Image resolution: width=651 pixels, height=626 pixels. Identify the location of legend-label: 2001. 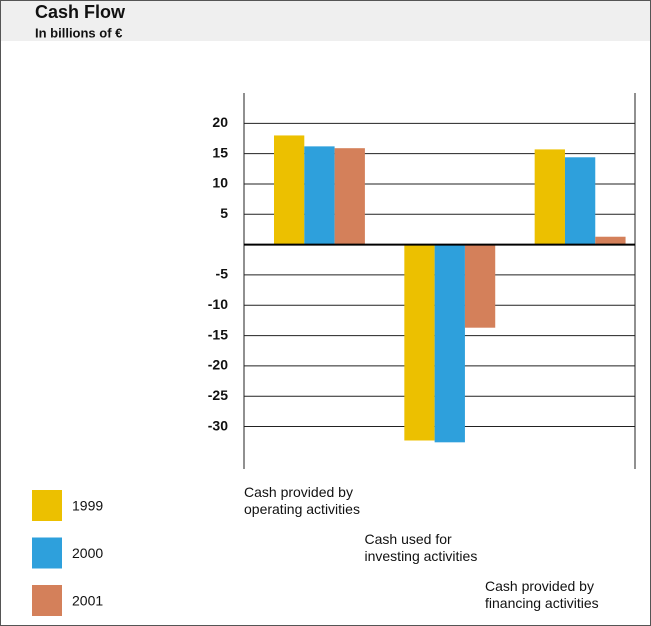
(87, 601).